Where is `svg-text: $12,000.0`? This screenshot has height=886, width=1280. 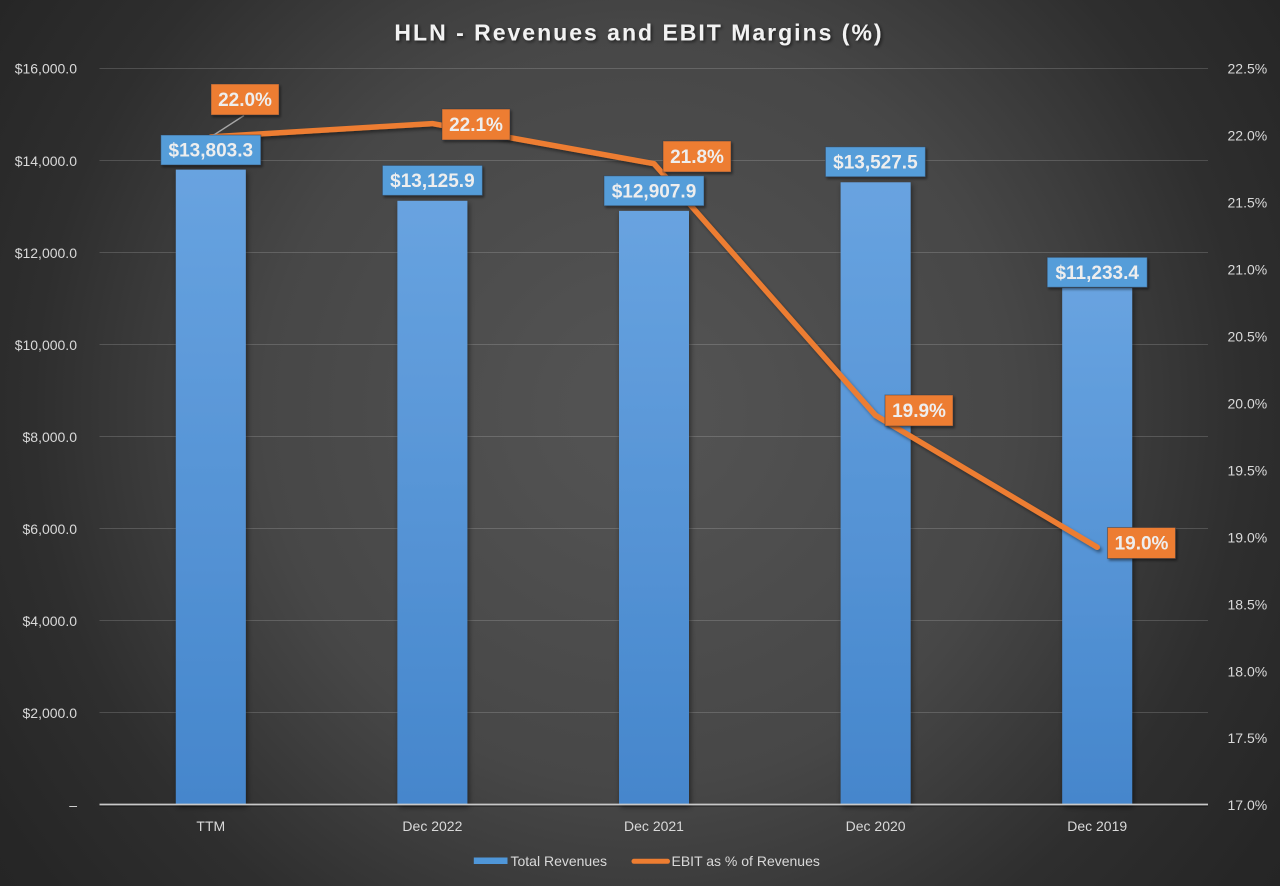
svg-text: $12,000.0 is located at coordinates (46, 253).